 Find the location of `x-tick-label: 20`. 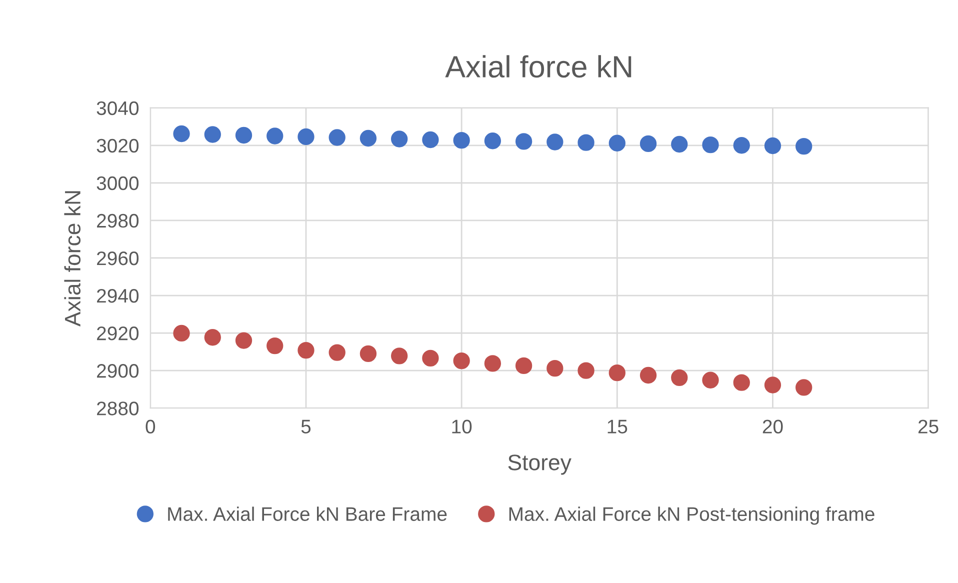

x-tick-label: 20 is located at coordinates (772, 427).